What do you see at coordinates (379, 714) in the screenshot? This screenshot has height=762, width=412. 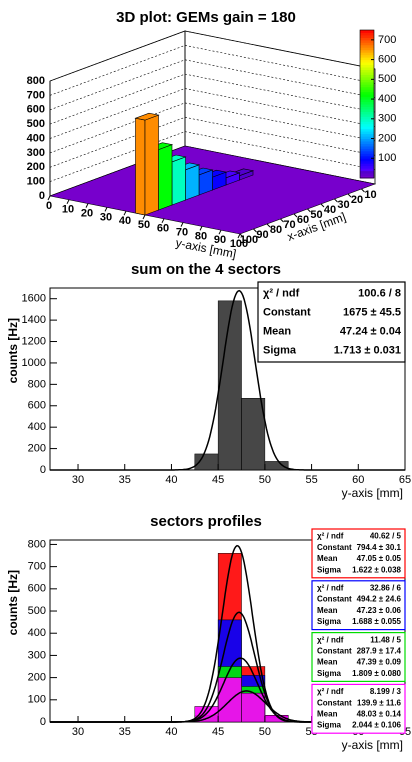 I see `stats-value: 48.03 ± 0.14` at bounding box center [379, 714].